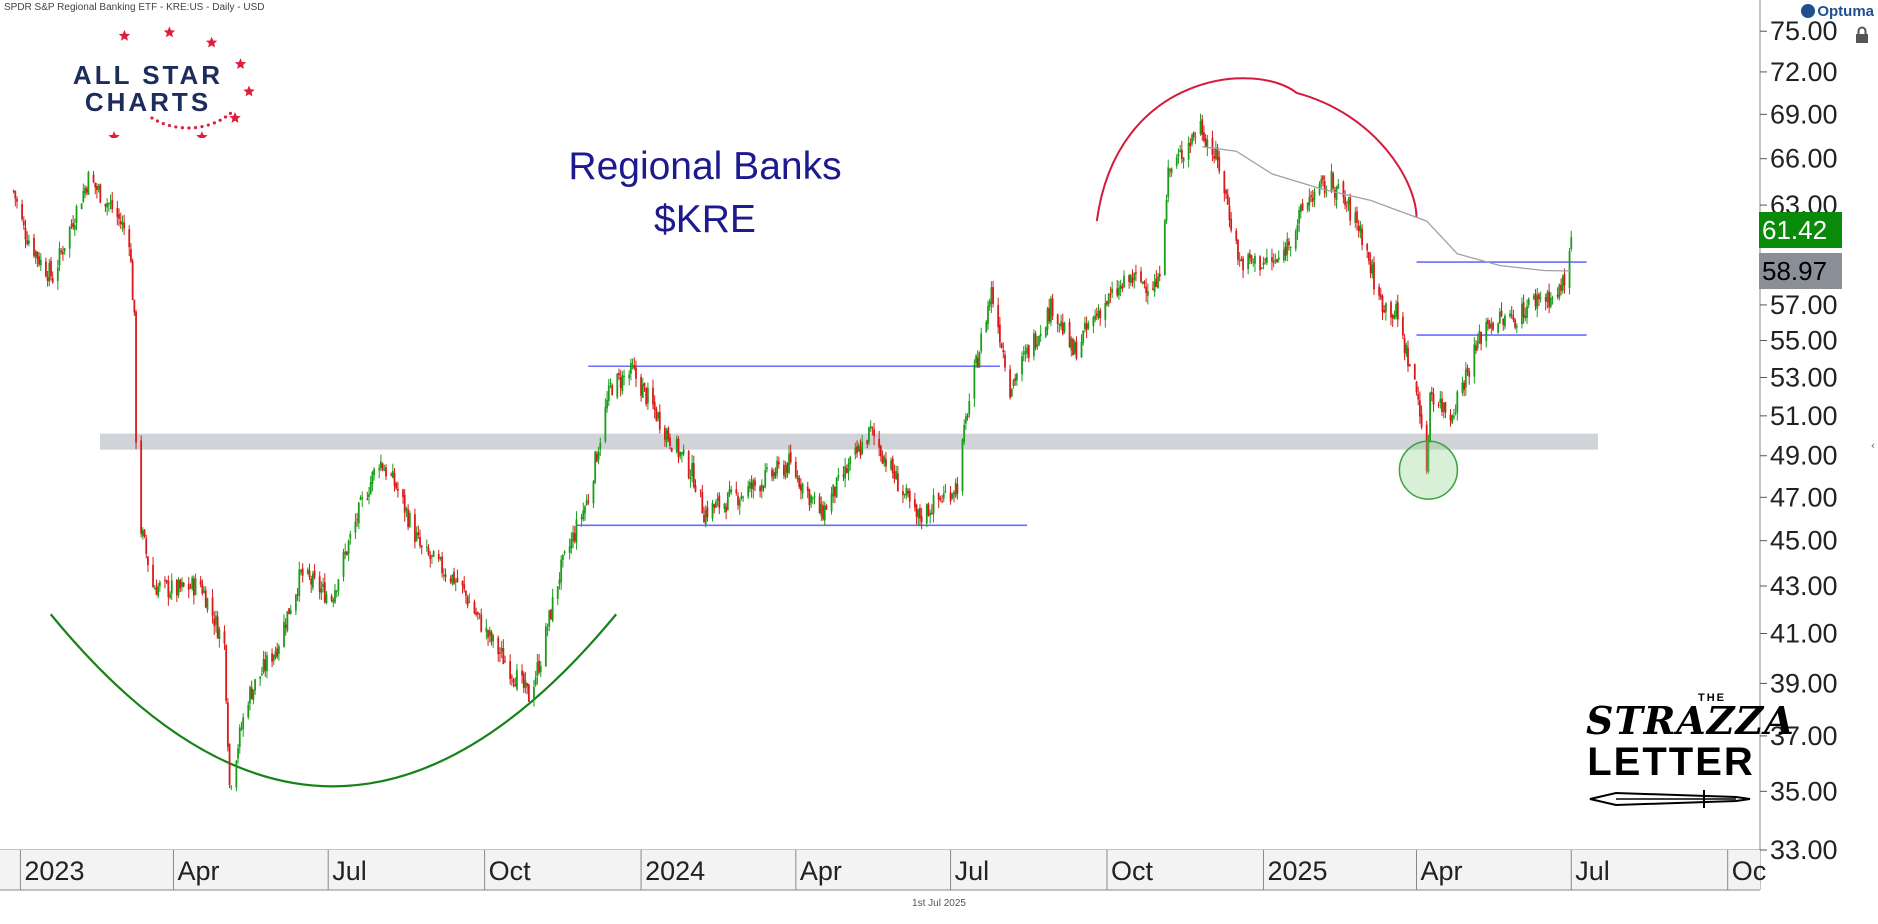 This screenshot has height=924, width=1878. Describe the element at coordinates (1804, 31) in the screenshot. I see `y-tick-label: 75.00` at that location.